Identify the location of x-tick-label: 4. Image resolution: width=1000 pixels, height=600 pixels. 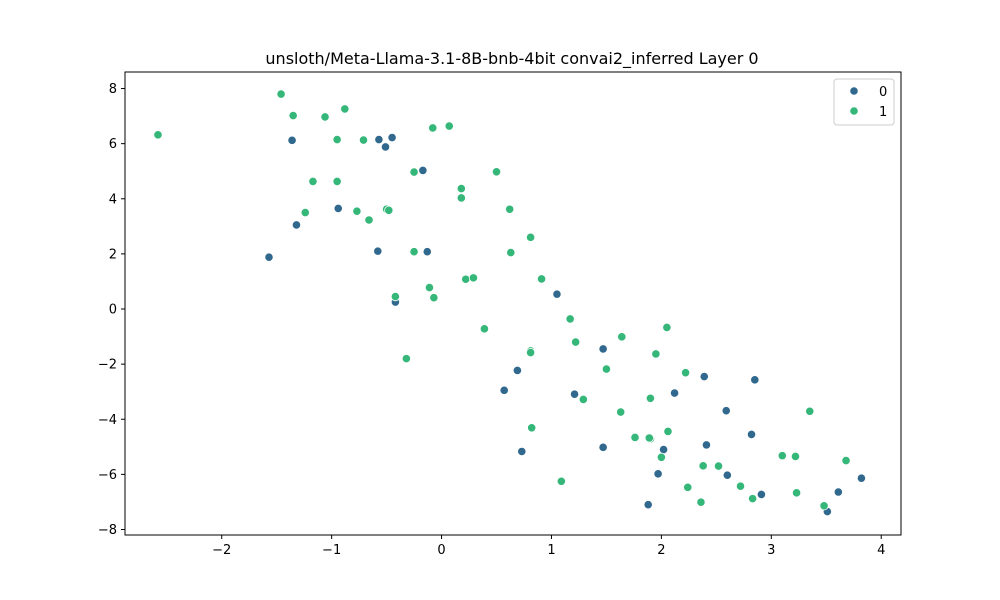
(881, 550).